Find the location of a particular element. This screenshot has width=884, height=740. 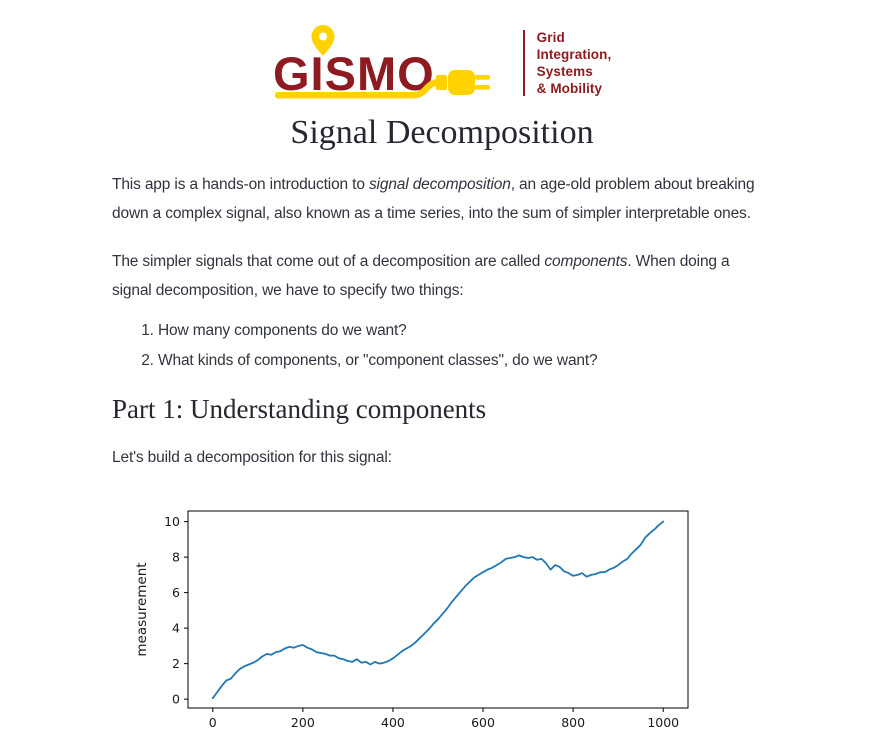

part1-heading: Part 1: Understanding components is located at coordinates (299, 409).